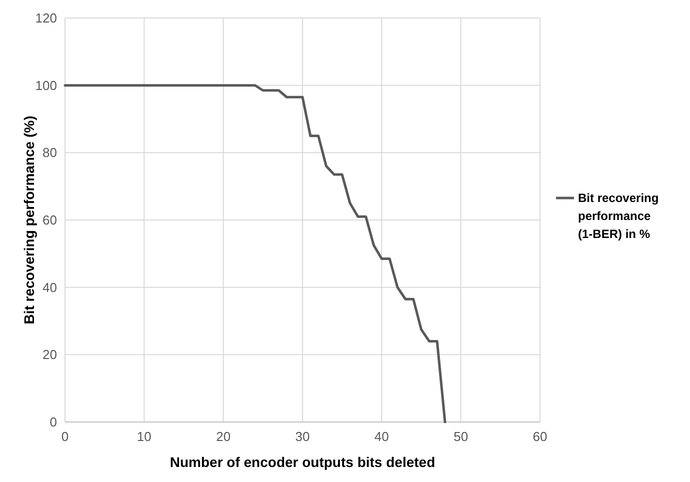  I want to click on y-tick-label: 80, so click(49, 152).